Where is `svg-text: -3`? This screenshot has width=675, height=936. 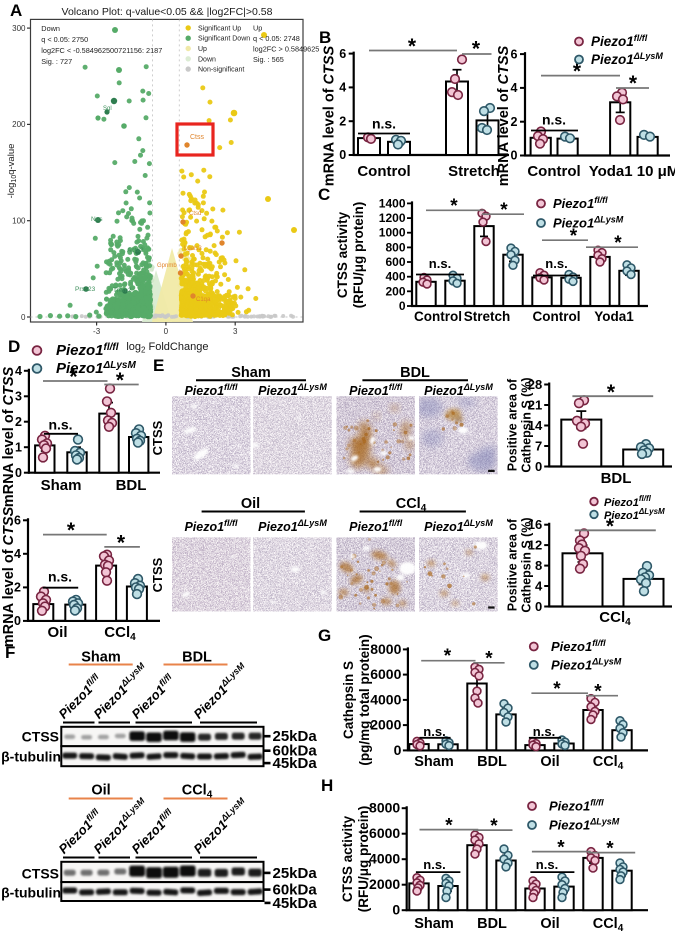 svg-text: -3 is located at coordinates (97, 331).